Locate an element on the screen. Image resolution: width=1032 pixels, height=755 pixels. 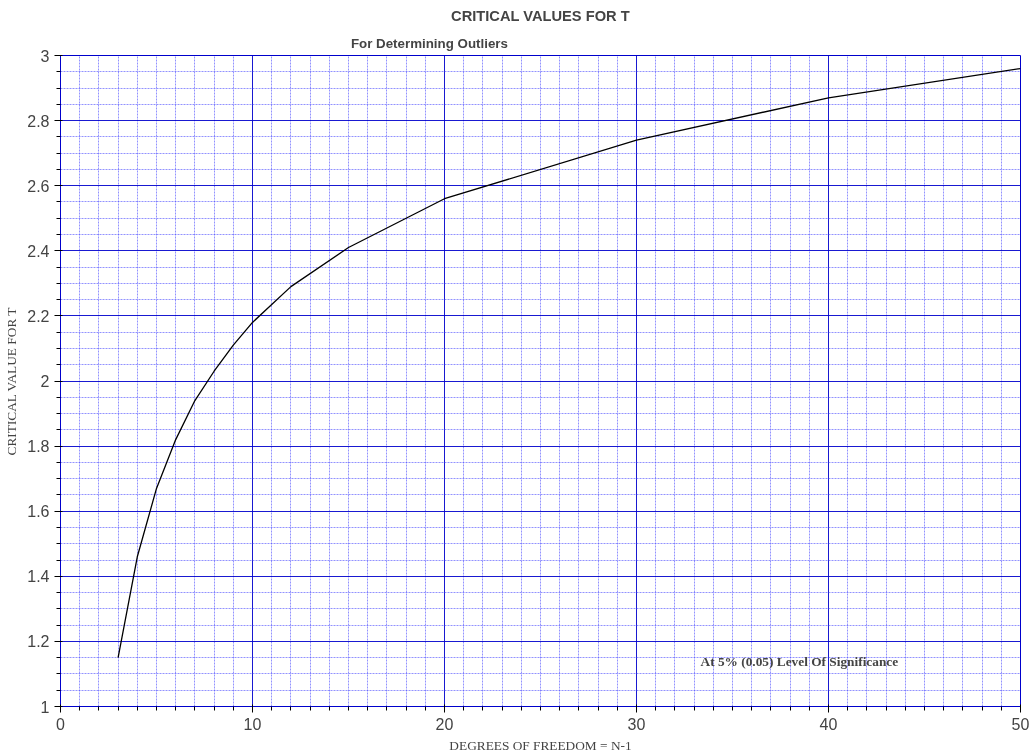
x-axis-title: DEGREES OF FREEDOM = N-1 is located at coordinates (540, 745).